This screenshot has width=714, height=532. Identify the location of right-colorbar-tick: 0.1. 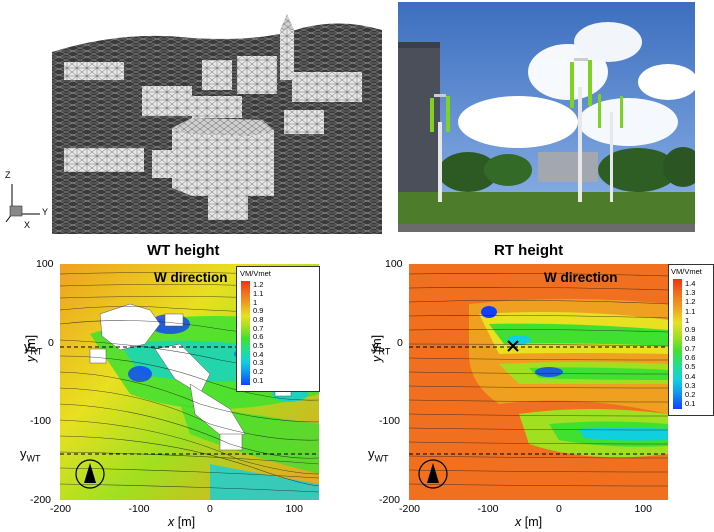
(690, 404).